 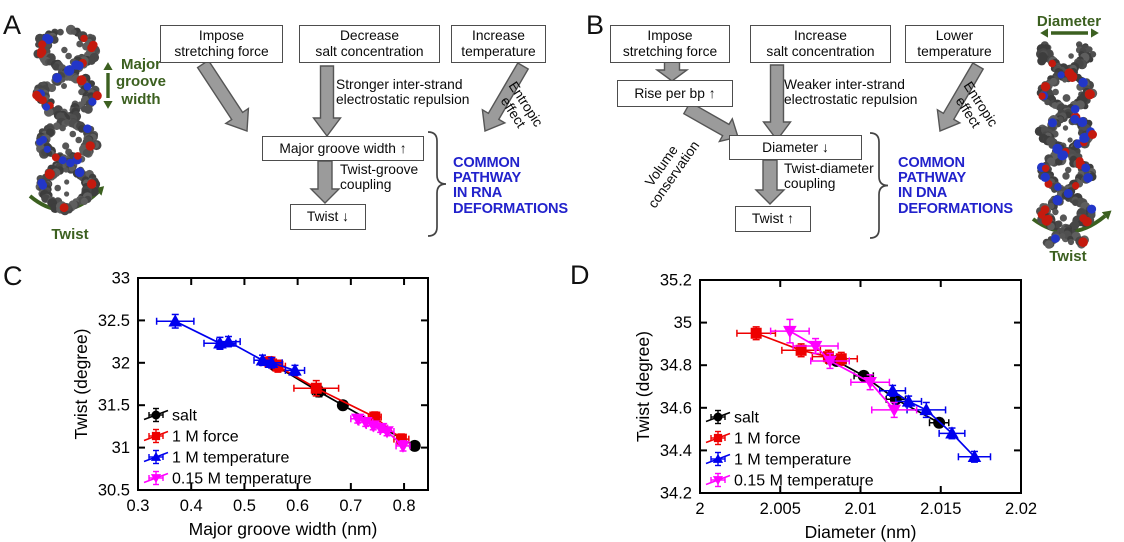 What do you see at coordinates (221, 44) in the screenshot?
I see `flow-box-impose-force-a: Impose stretching force` at bounding box center [221, 44].